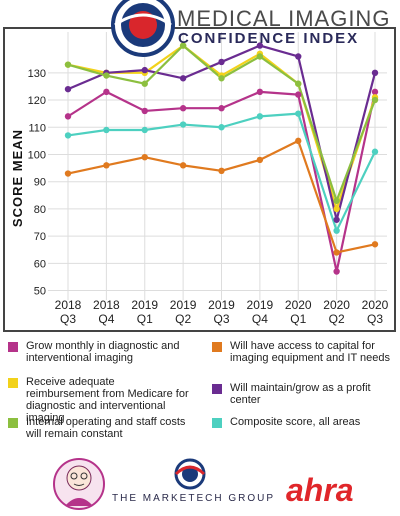 Image resolution: width=400 pixels, height=516 pixels. Describe the element at coordinates (269, 38) in the screenshot. I see `chart-subtitle: CONFIDENCE INDEX` at that location.